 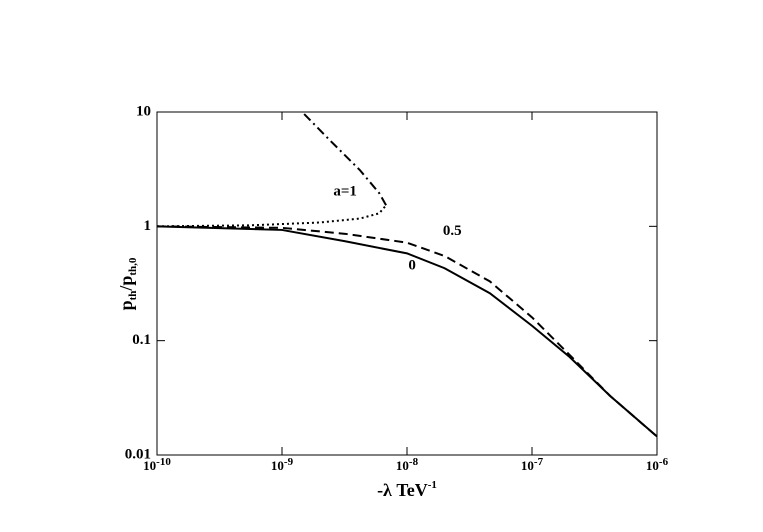 What do you see at coordinates (345, 191) in the screenshot?
I see `annotation: a=1` at bounding box center [345, 191].